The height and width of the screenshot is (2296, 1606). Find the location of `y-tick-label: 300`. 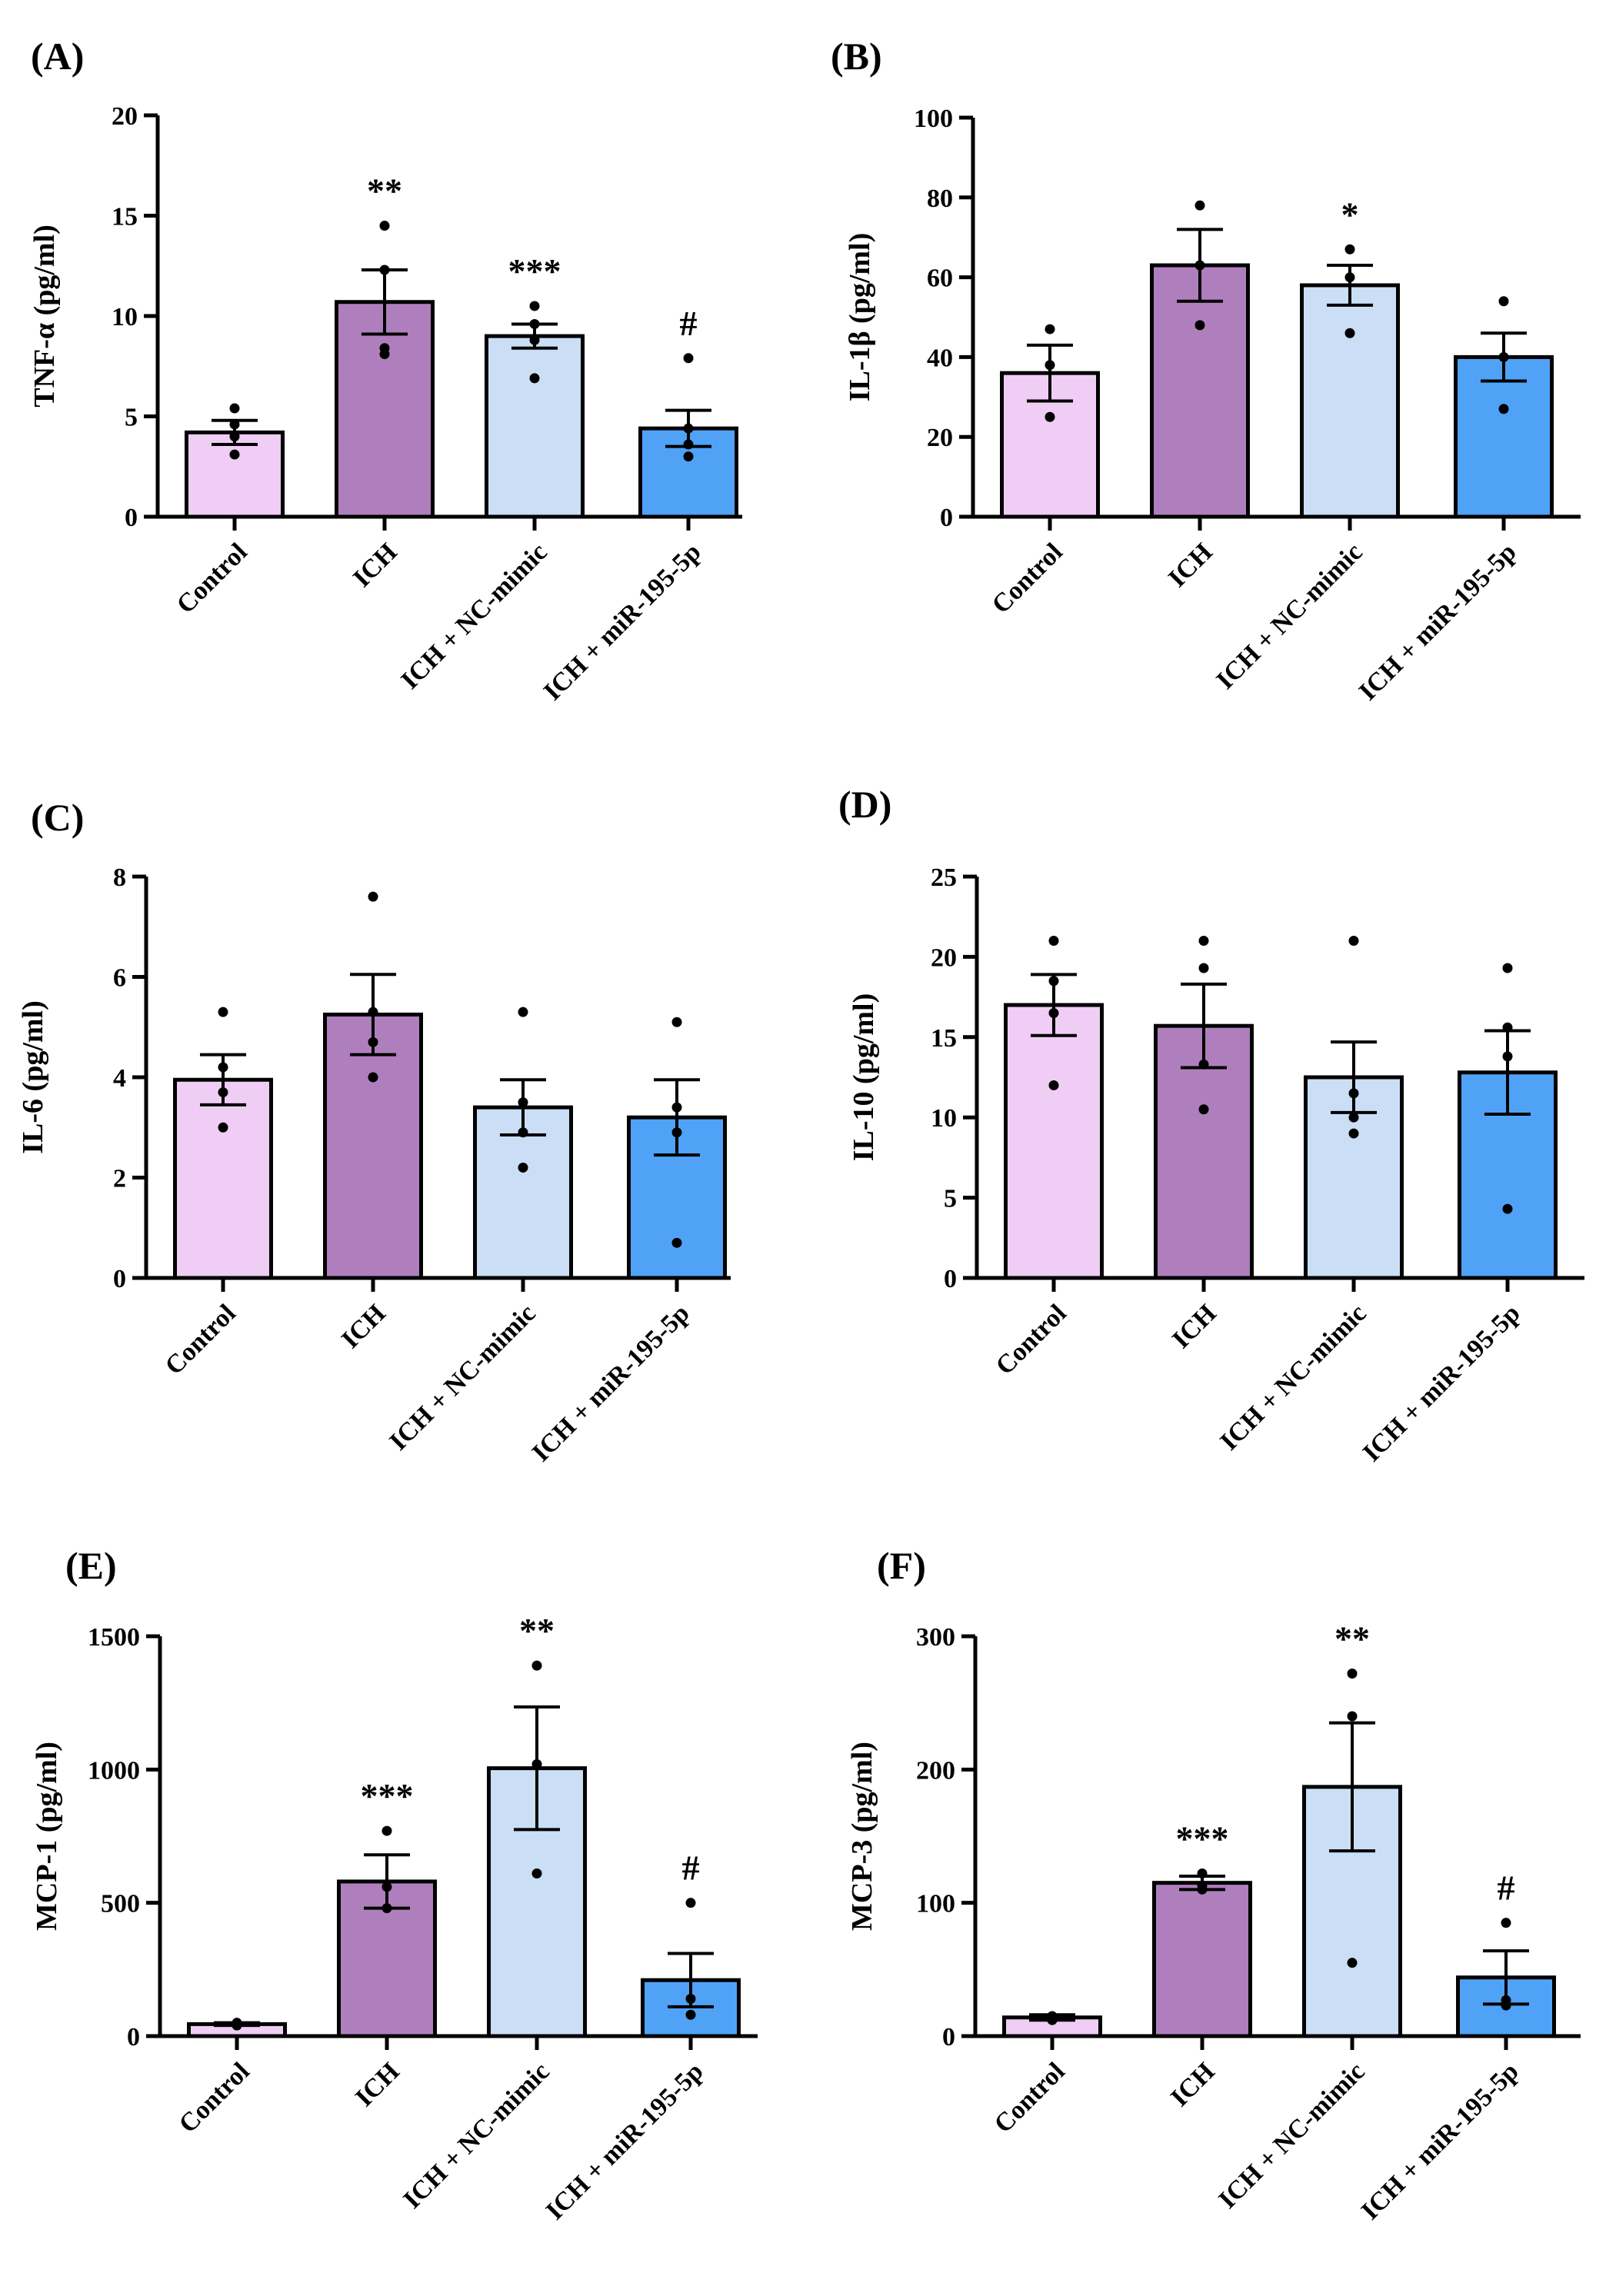

y-tick-label: 300 is located at coordinates (936, 1637).